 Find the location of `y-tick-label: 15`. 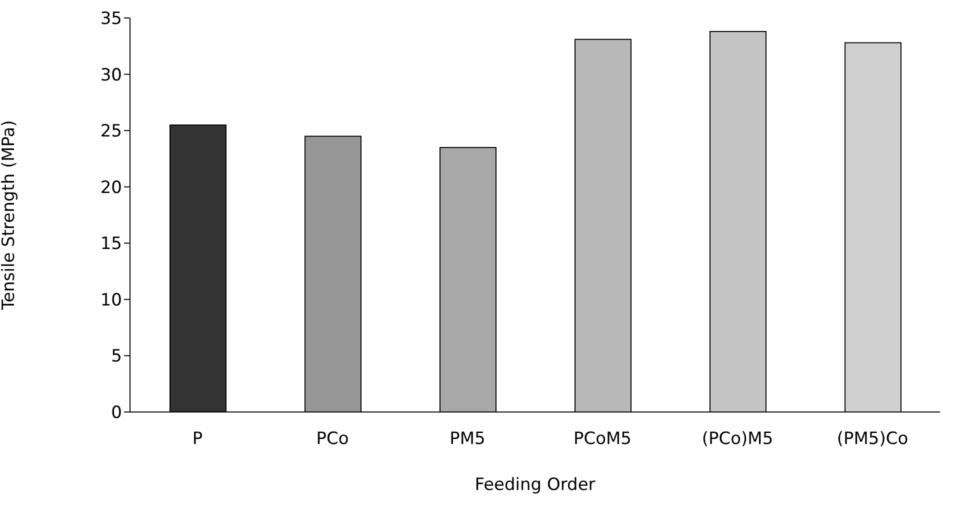

y-tick-label: 15 is located at coordinates (111, 244).